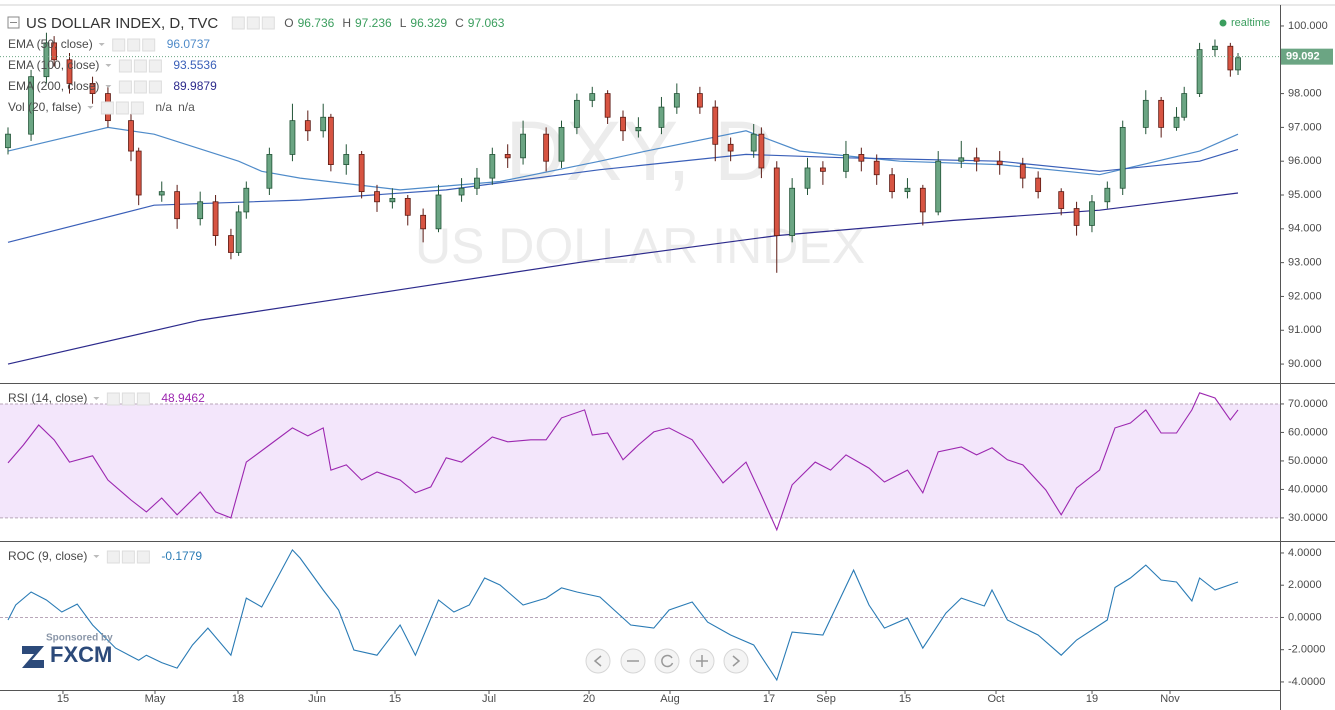  I want to click on legend-value: -0.1779, so click(181, 556).